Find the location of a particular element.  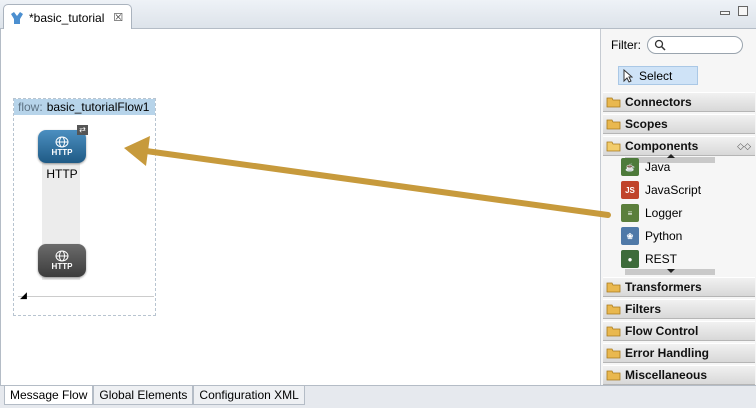

search-icon is located at coordinates (660, 45).